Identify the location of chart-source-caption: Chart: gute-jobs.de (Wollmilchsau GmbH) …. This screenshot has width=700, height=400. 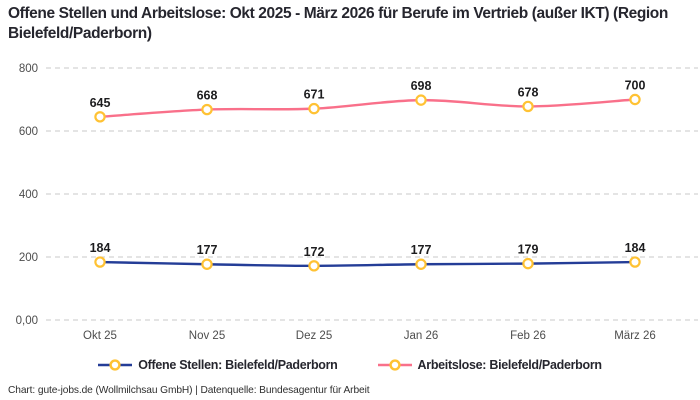
(189, 390).